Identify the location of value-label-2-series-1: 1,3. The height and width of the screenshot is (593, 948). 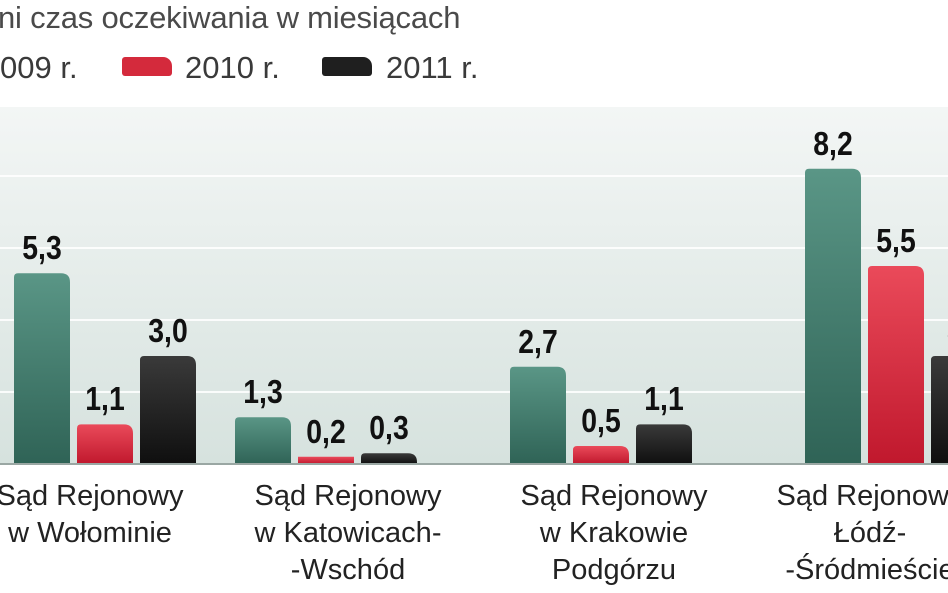
(263, 392).